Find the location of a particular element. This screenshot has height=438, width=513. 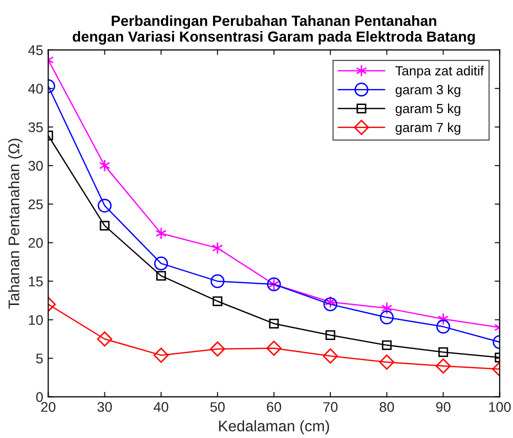

legend-label: garam 7 kg is located at coordinates (428, 128).